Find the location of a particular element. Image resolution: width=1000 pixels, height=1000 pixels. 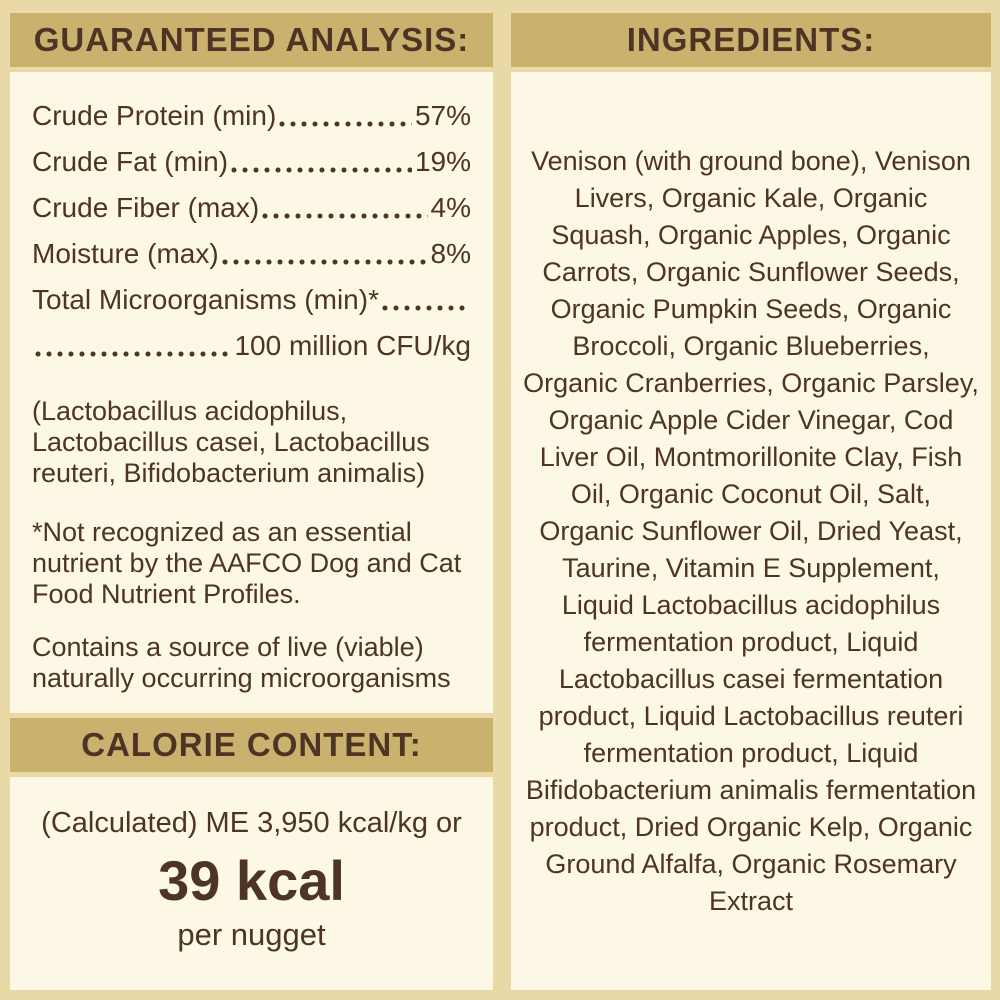

analysis-label: Moisture (max) is located at coordinates (125, 253).